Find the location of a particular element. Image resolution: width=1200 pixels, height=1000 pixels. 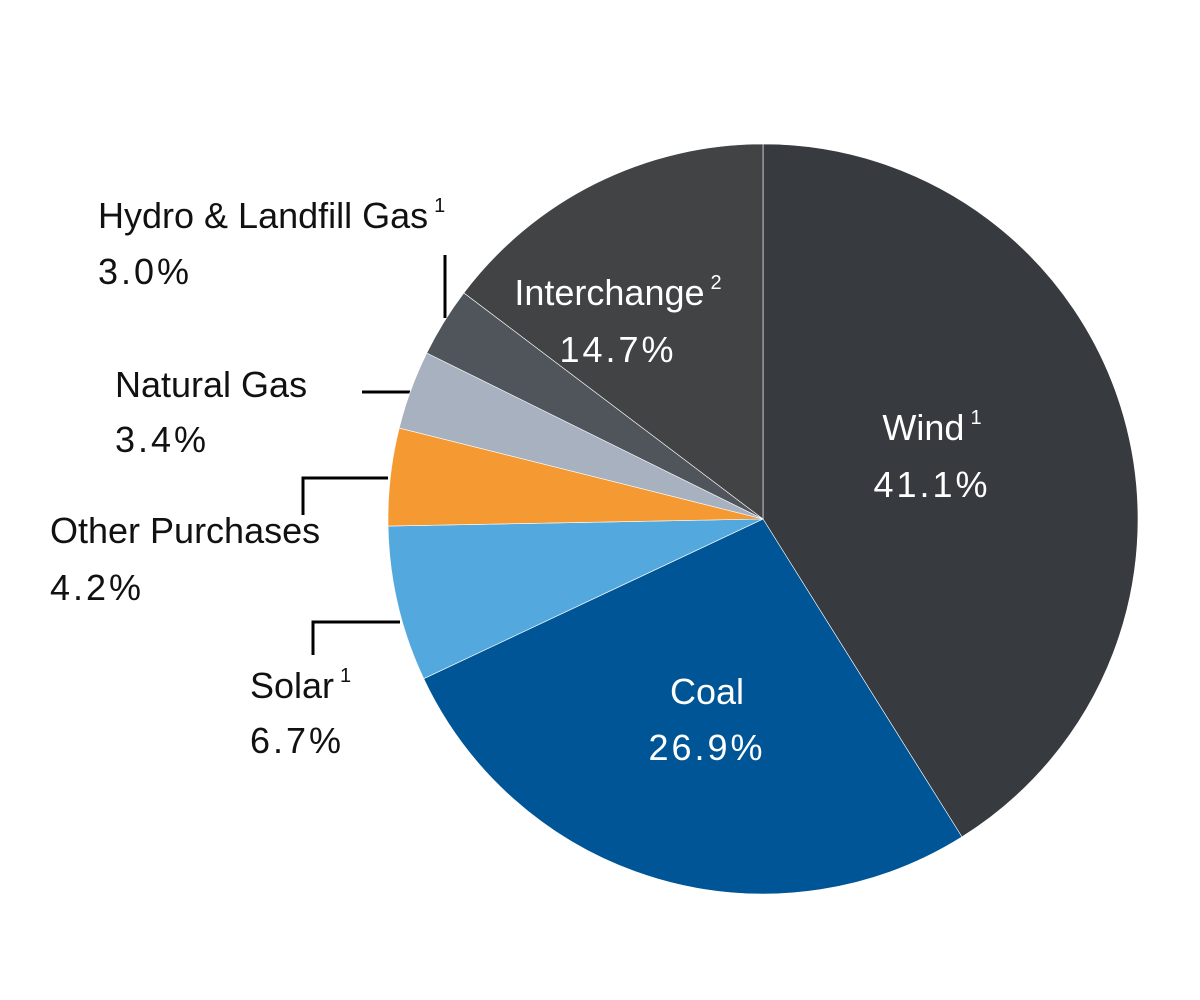

slice-label: Other Purchases is located at coordinates (185, 530).